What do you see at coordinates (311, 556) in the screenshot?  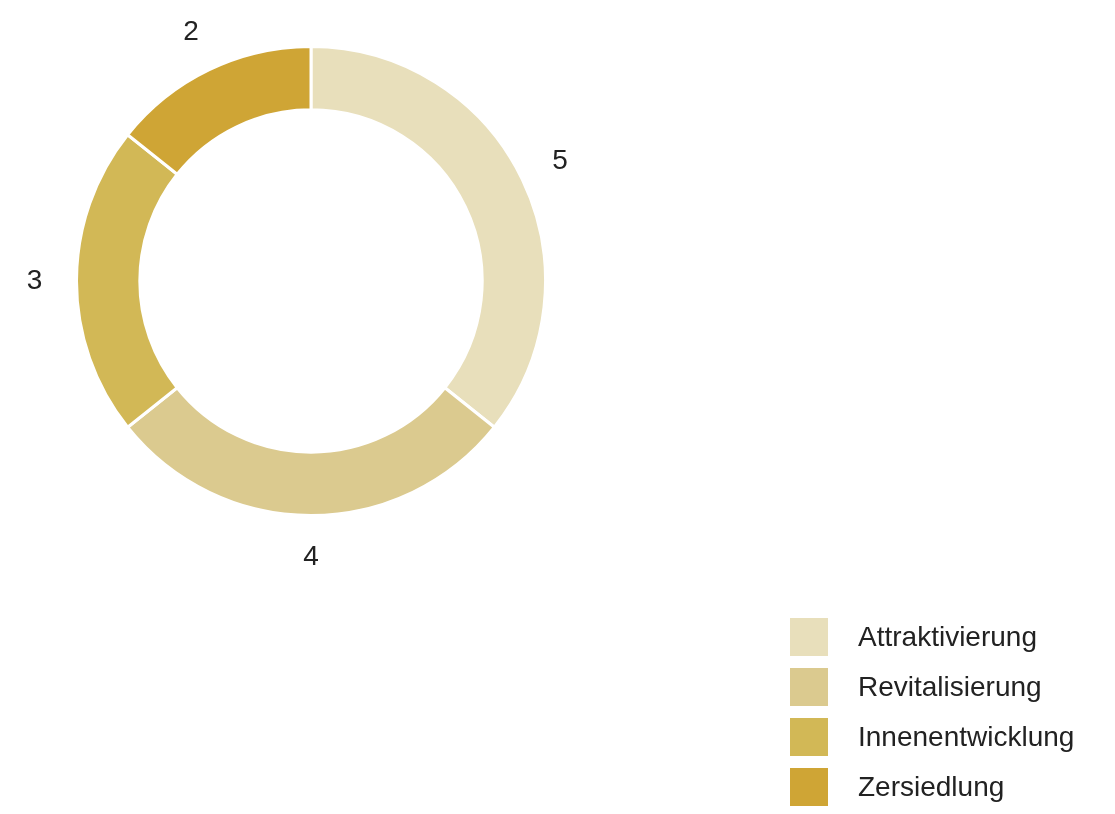 I see `data-label: 4` at bounding box center [311, 556].